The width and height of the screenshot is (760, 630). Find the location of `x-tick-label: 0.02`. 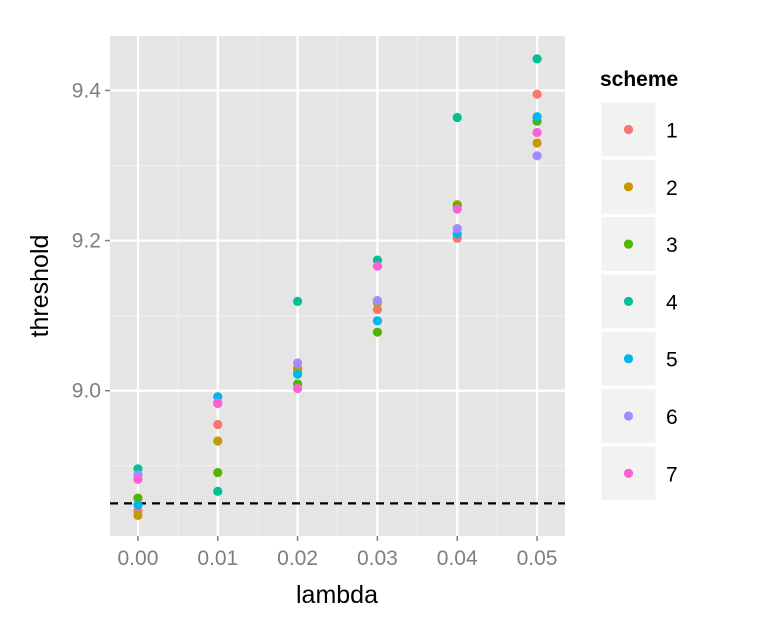

x-tick-label: 0.02 is located at coordinates (297, 558).